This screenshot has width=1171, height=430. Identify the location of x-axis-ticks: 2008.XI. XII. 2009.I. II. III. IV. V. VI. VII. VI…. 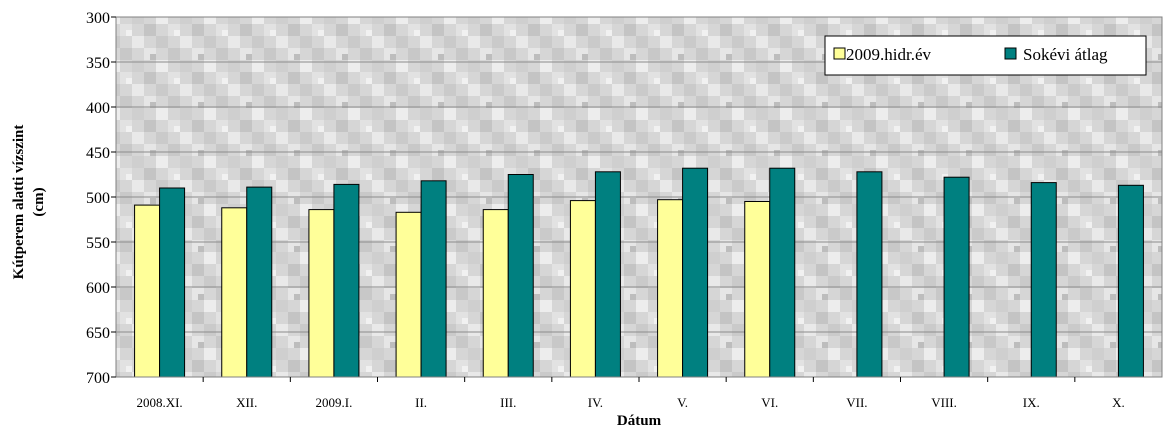
(630, 393).